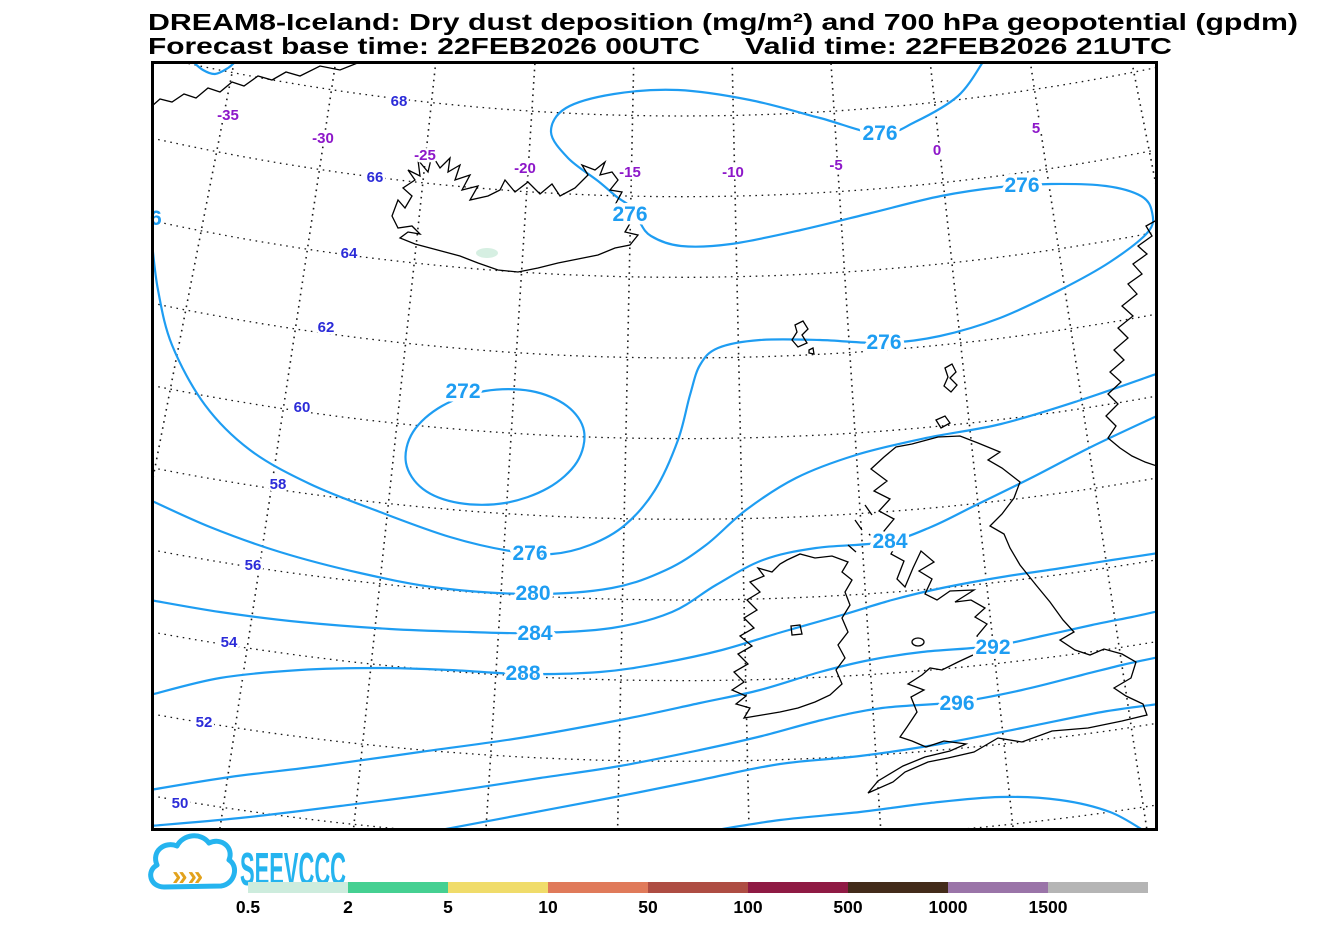 The width and height of the screenshot is (1324, 925). I want to click on latitude-label: 60, so click(302, 407).